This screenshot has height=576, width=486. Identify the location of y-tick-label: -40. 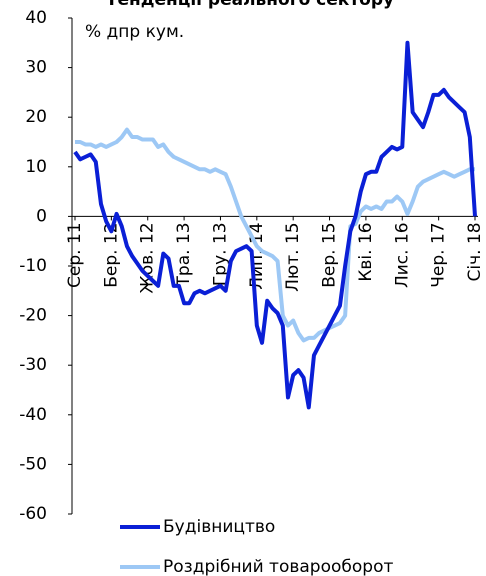
(33, 415).